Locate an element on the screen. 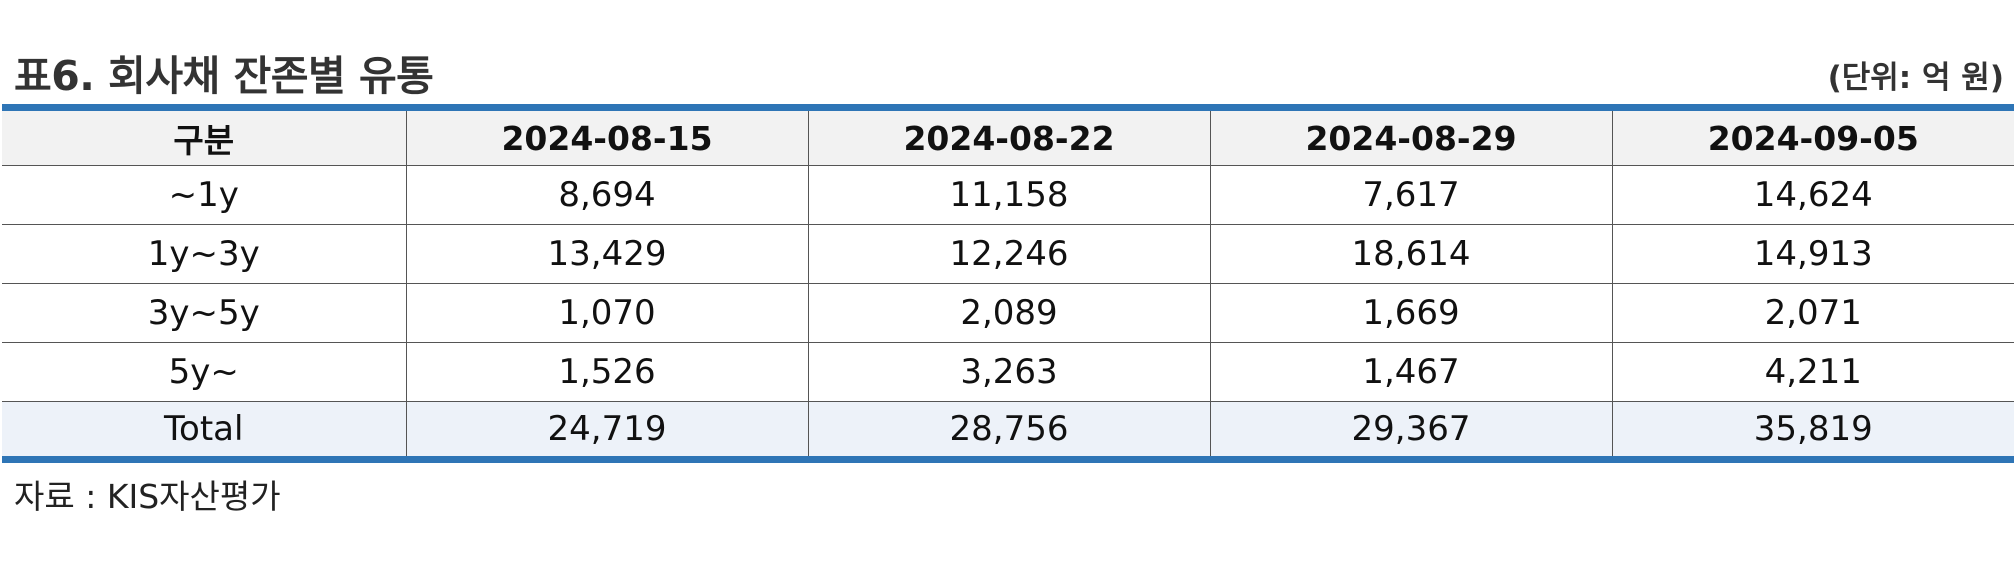  total-label: Total is located at coordinates (204, 430).